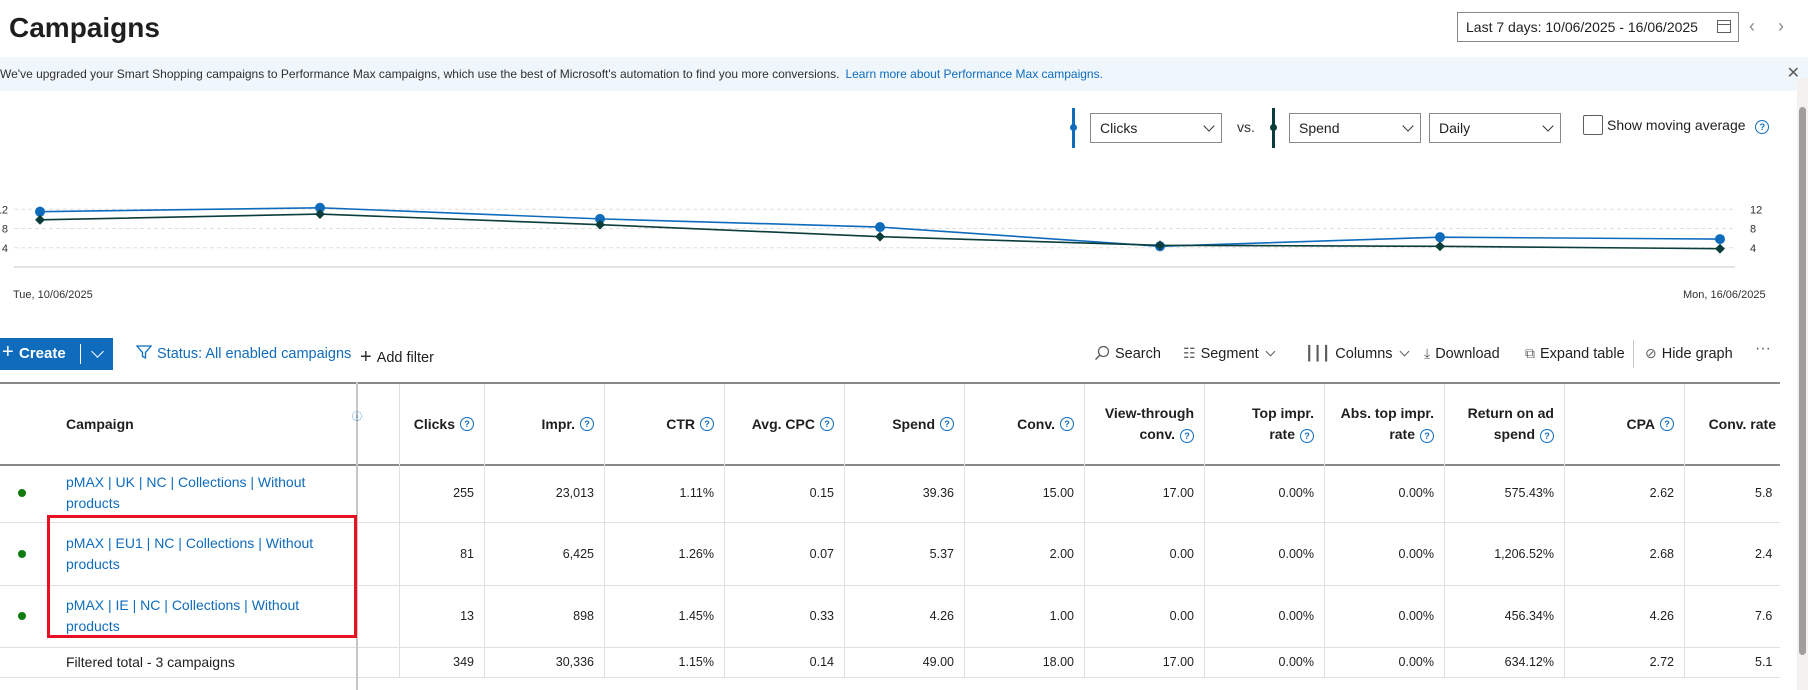 Image resolution: width=1808 pixels, height=690 pixels. I want to click on x-axis-end-label: Mon, 16/06/2025, so click(1724, 295).